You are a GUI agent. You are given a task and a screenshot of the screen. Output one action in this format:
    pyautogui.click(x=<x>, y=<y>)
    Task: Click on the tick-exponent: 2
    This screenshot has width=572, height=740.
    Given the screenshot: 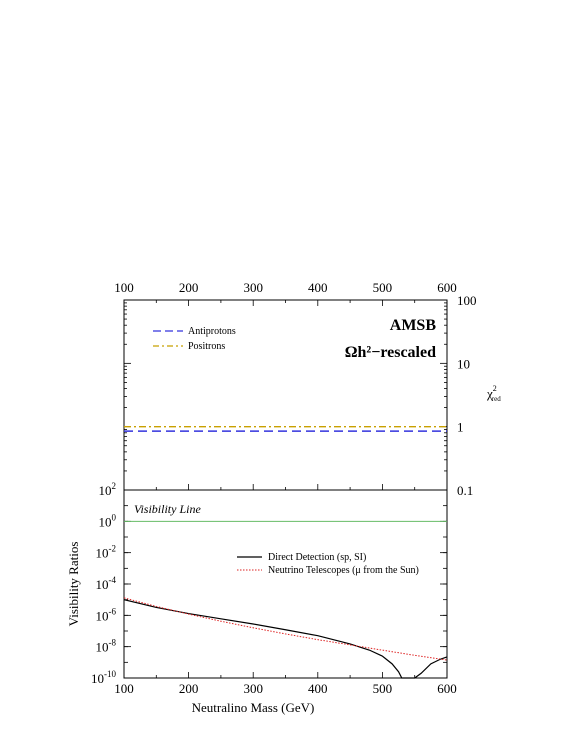 What is the action you would take?
    pyautogui.click(x=114, y=486)
    